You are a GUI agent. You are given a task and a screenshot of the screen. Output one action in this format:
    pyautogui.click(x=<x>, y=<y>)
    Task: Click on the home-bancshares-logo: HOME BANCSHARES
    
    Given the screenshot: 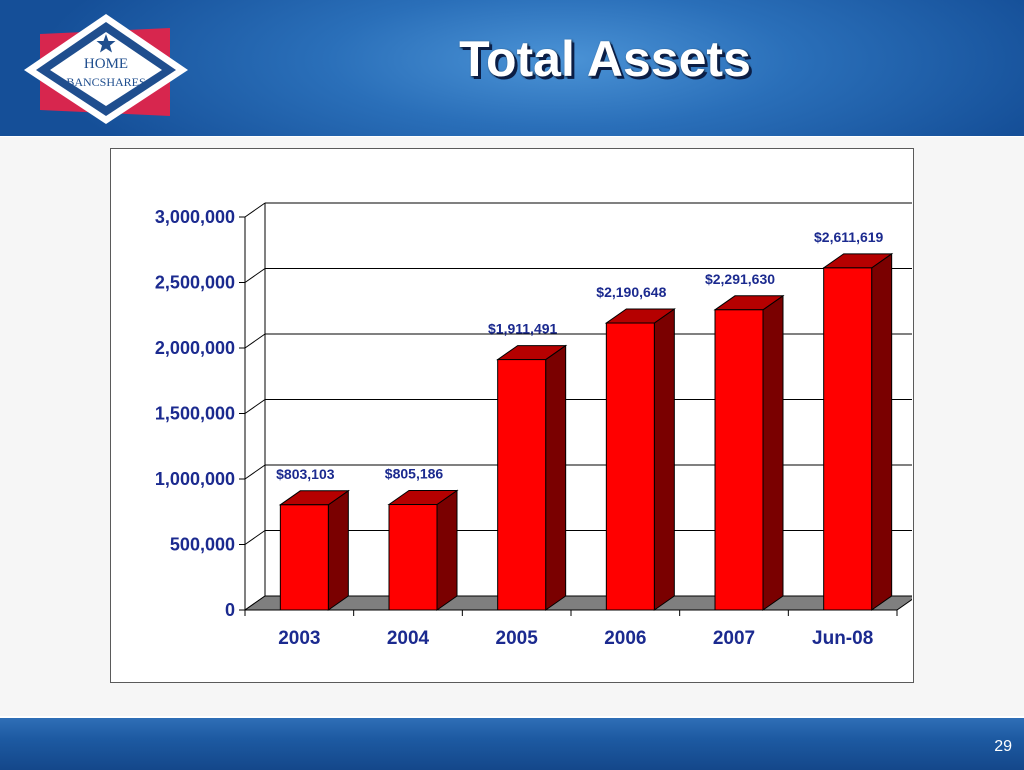 What is the action you would take?
    pyautogui.click(x=106, y=69)
    